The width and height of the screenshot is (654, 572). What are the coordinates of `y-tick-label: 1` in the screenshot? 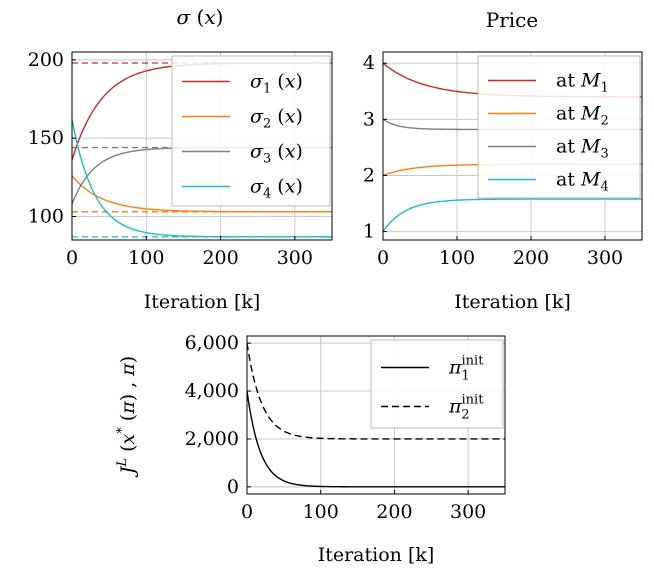 It's located at (369, 232).